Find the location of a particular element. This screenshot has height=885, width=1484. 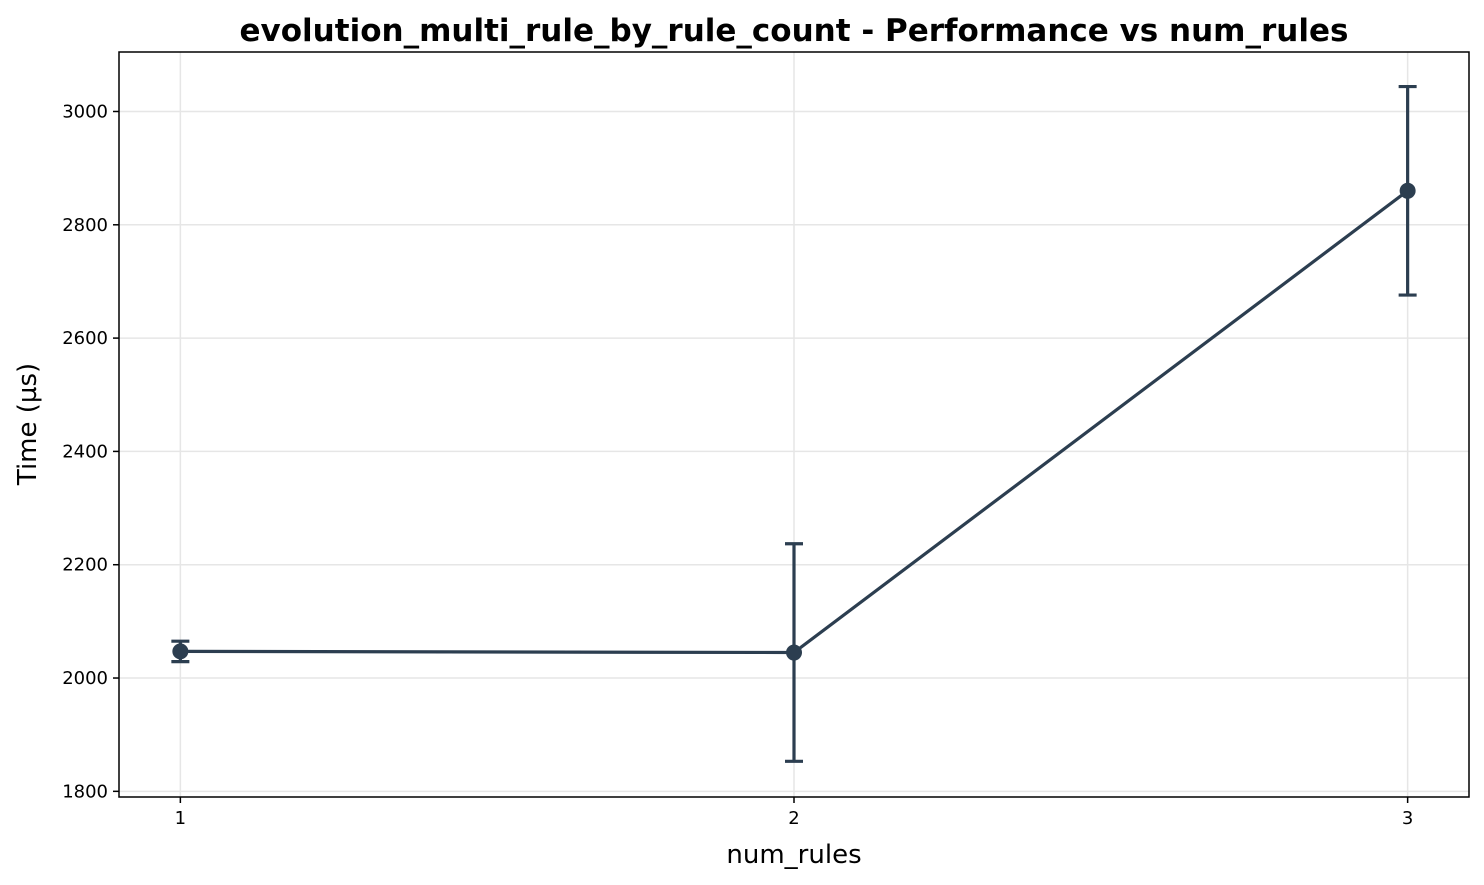

x-tick-label: 2 is located at coordinates (793, 818).